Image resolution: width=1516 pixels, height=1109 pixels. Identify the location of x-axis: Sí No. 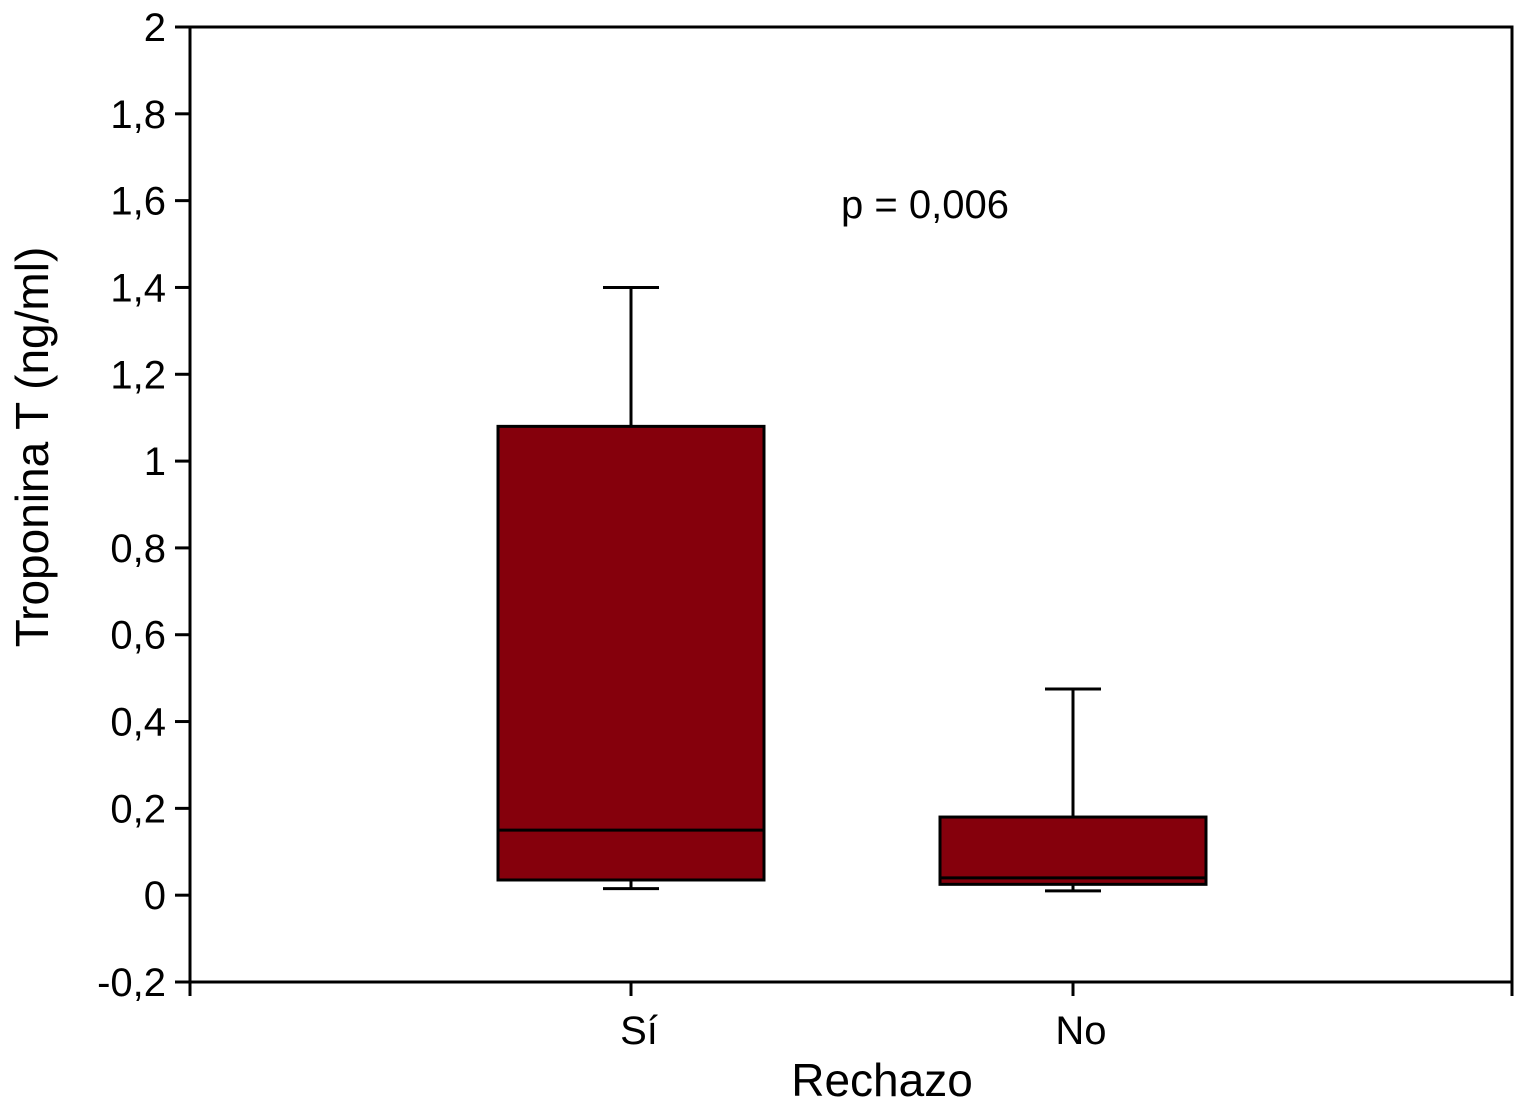
(851, 1017).